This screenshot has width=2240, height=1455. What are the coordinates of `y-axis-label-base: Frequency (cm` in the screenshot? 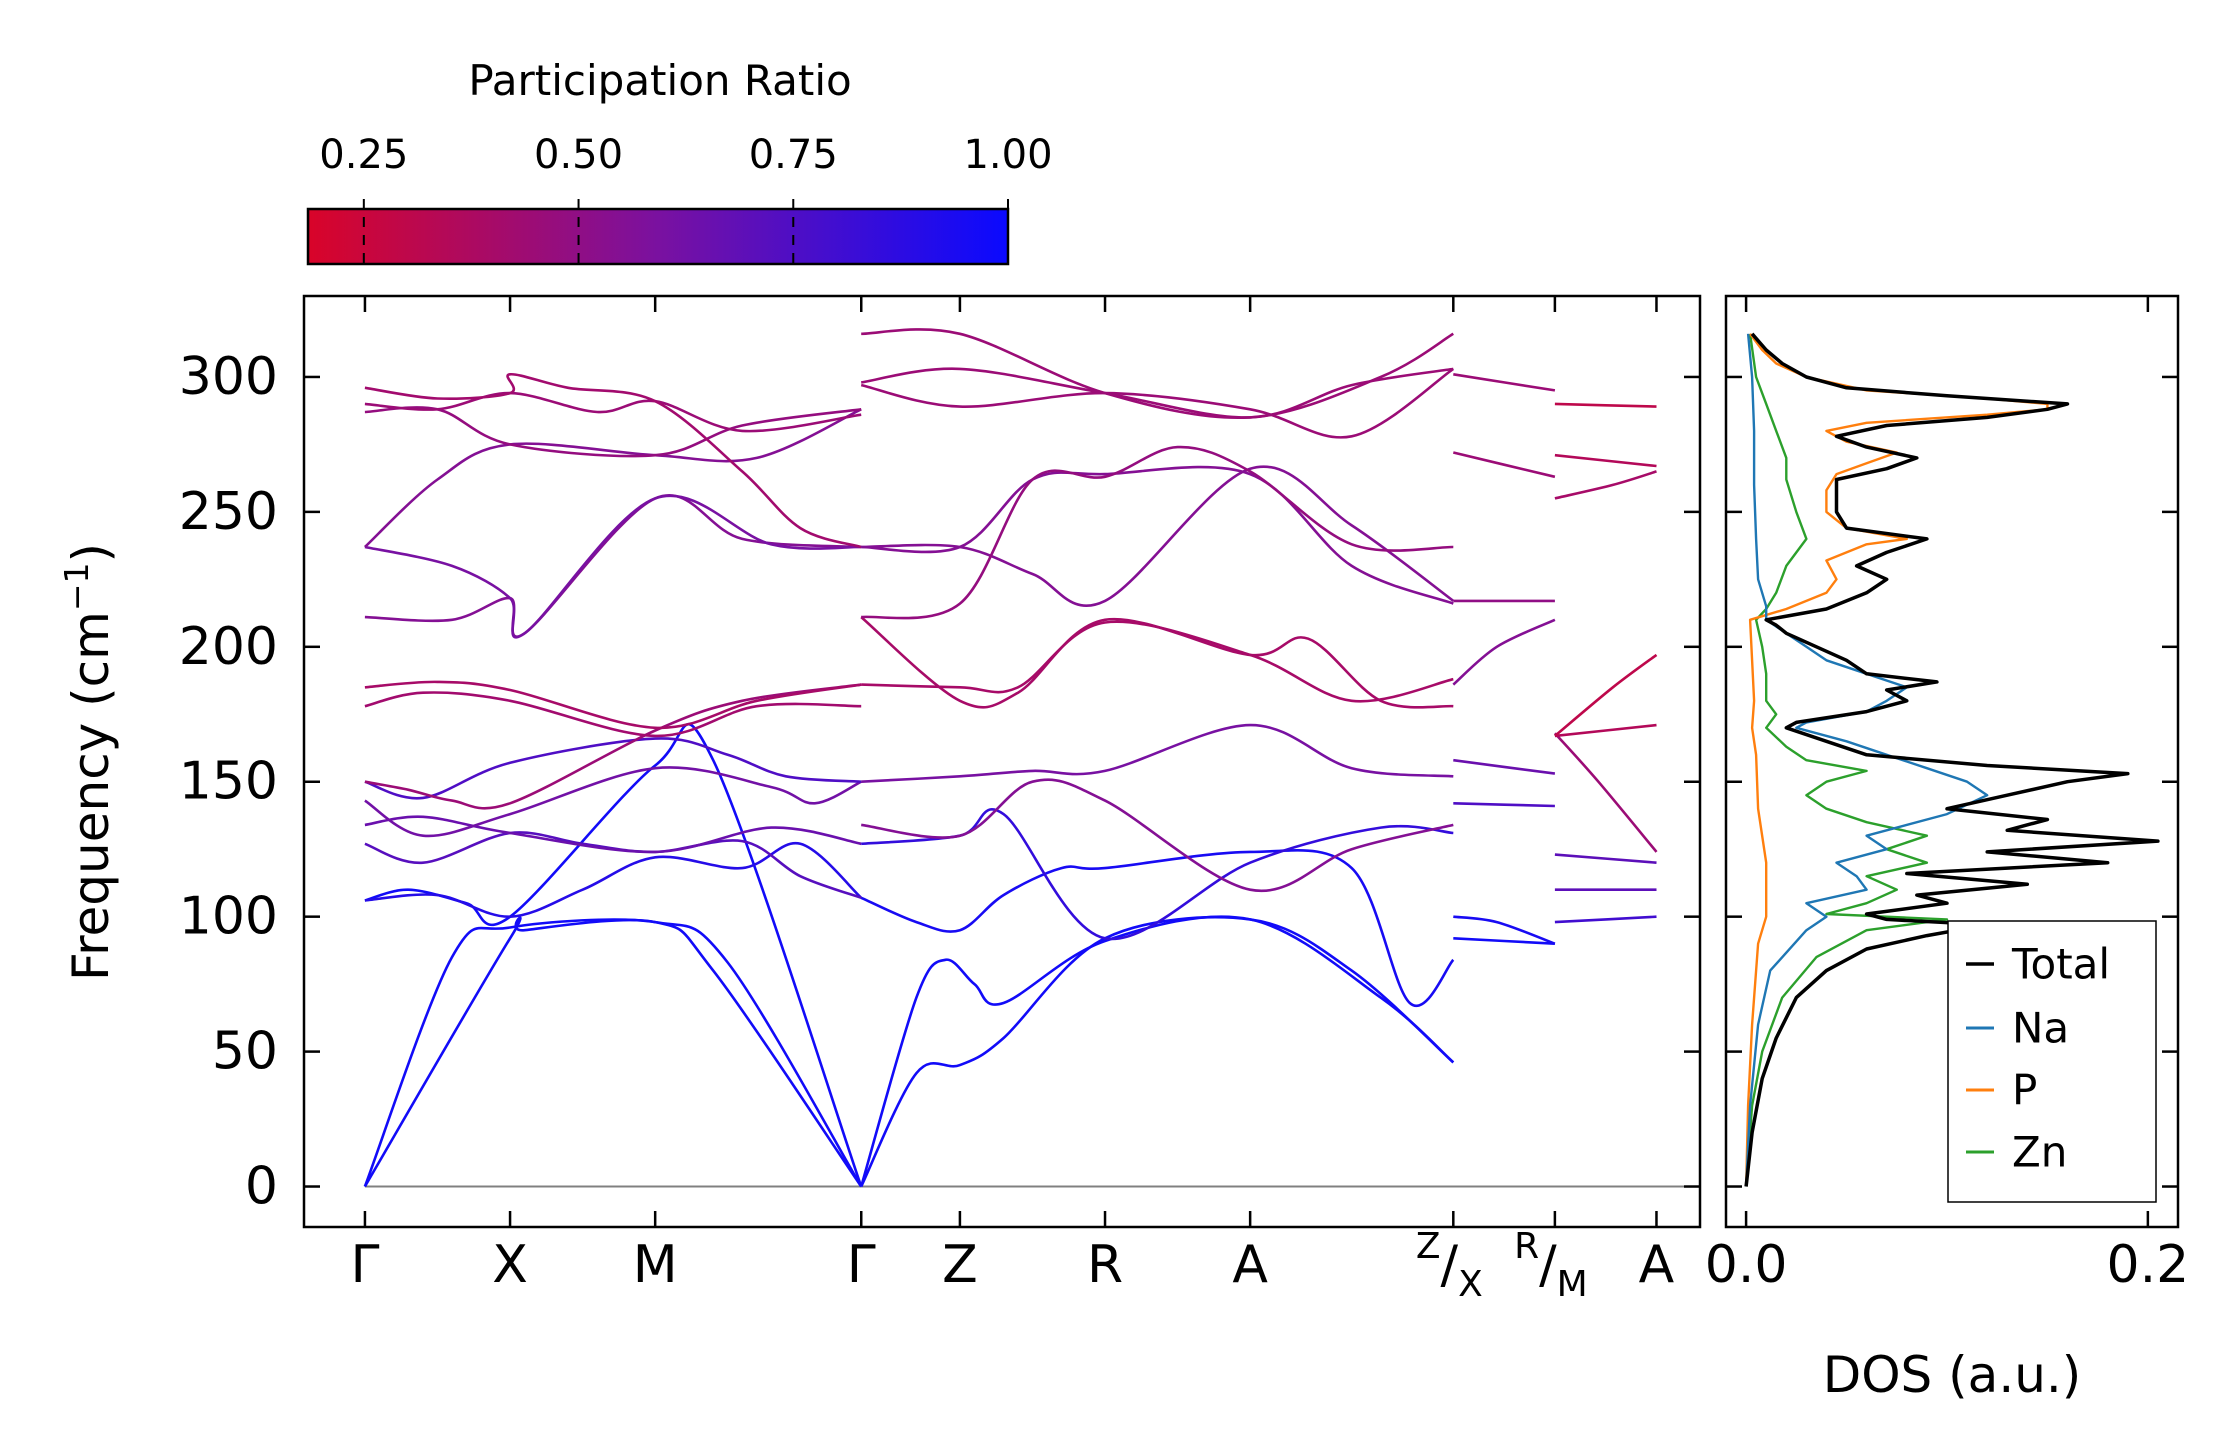 It's located at (91, 796).